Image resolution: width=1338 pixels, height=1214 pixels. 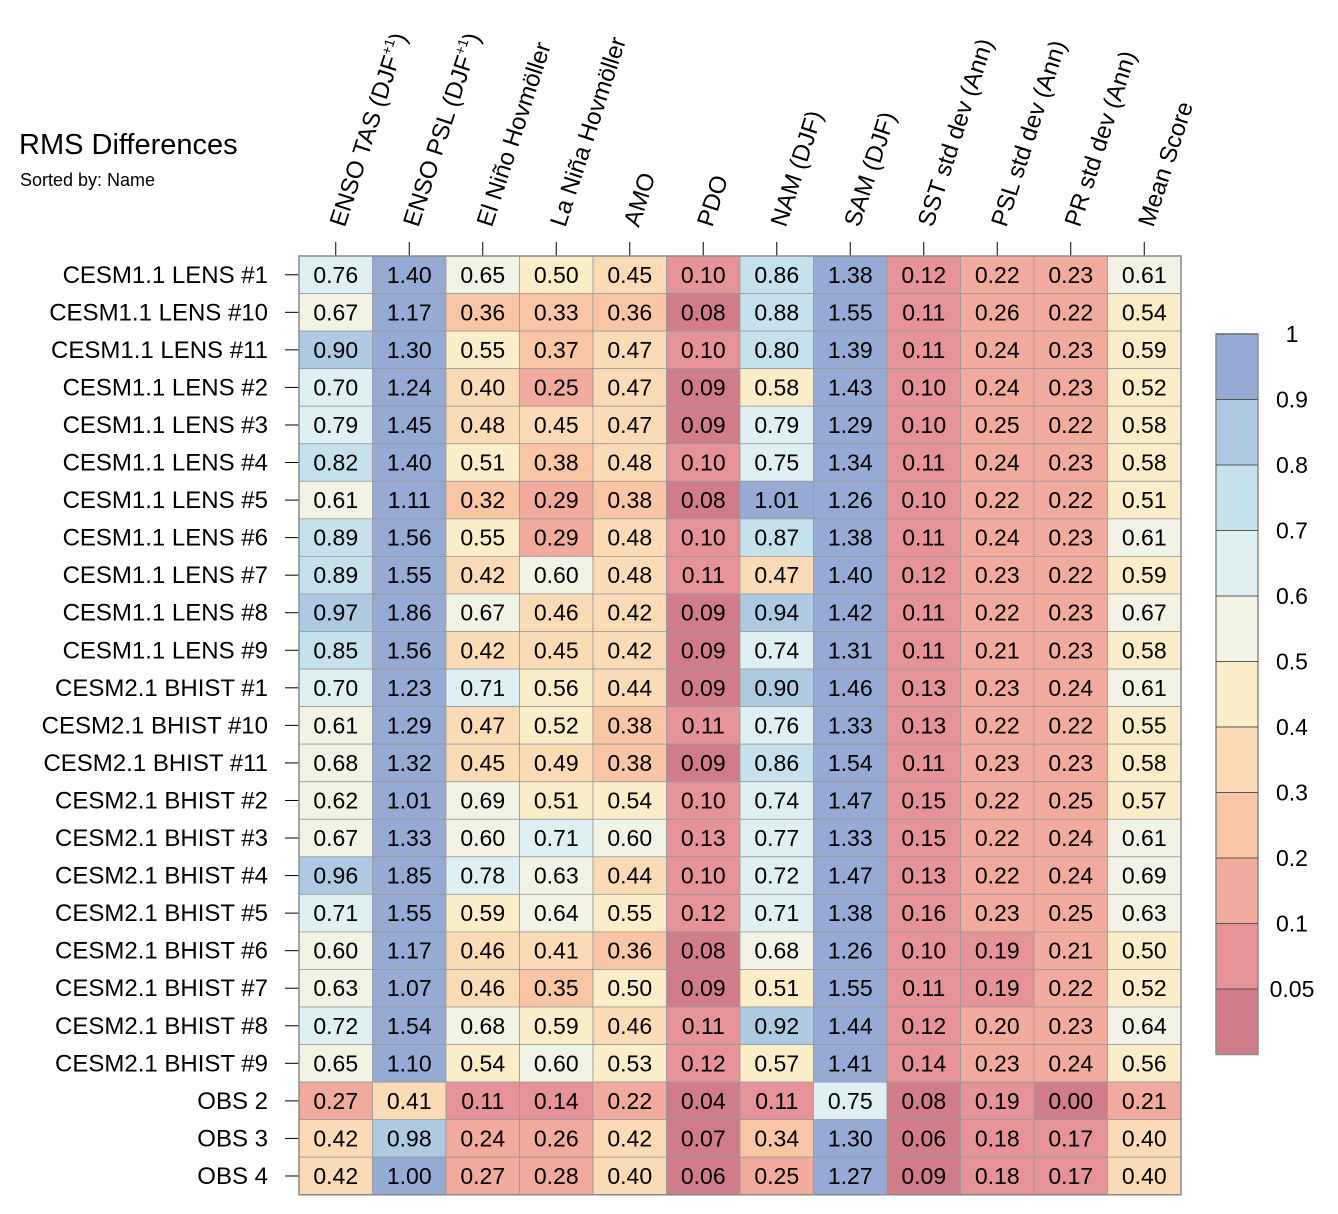 What do you see at coordinates (335, 951) in the screenshot?
I see `cell-value-label: 0.60` at bounding box center [335, 951].